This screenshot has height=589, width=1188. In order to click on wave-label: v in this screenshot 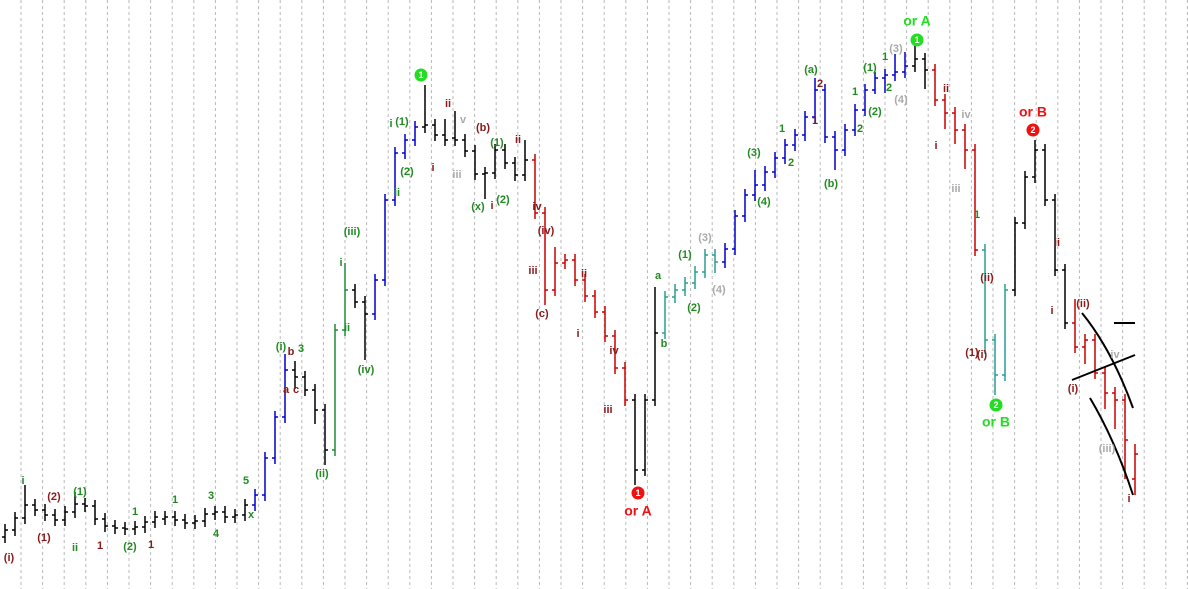, I will do `click(463, 120)`.